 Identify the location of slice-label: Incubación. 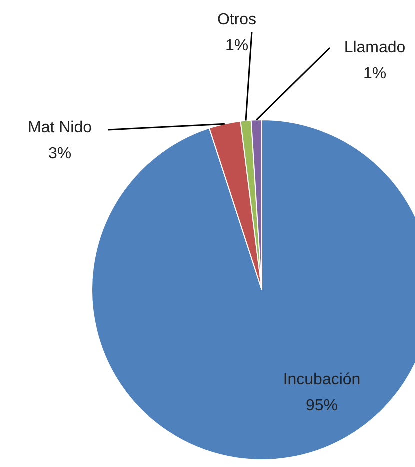
(322, 379).